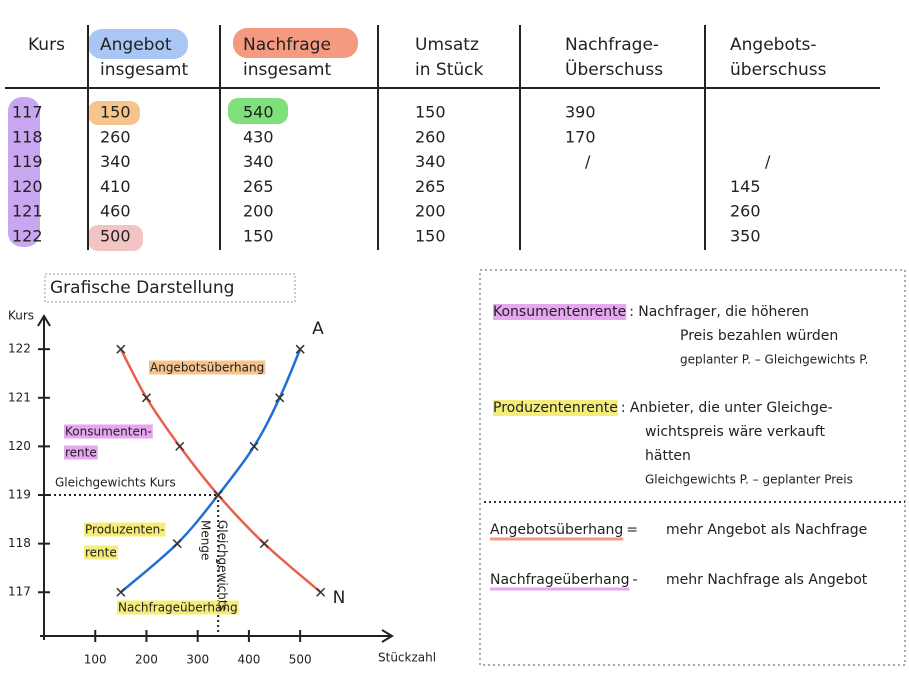 The height and width of the screenshot is (676, 909). I want to click on annotation: Produzenten-, so click(125, 530).